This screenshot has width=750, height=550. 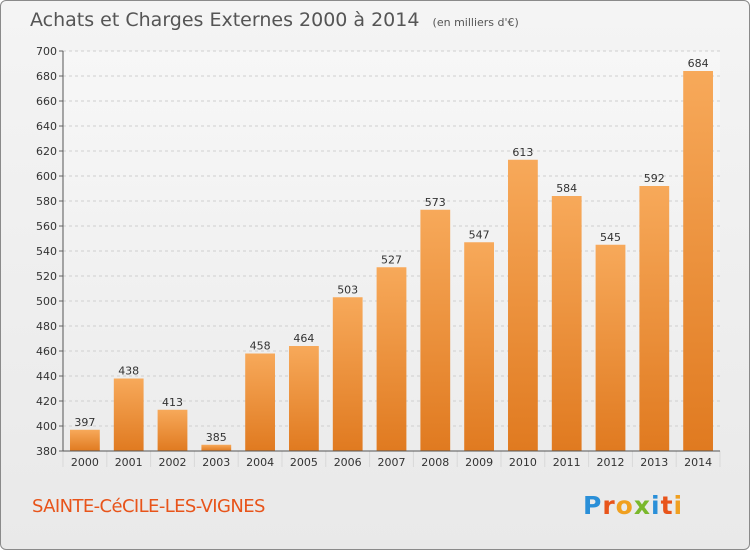 What do you see at coordinates (304, 462) in the screenshot?
I see `x-tick-label: 2005` at bounding box center [304, 462].